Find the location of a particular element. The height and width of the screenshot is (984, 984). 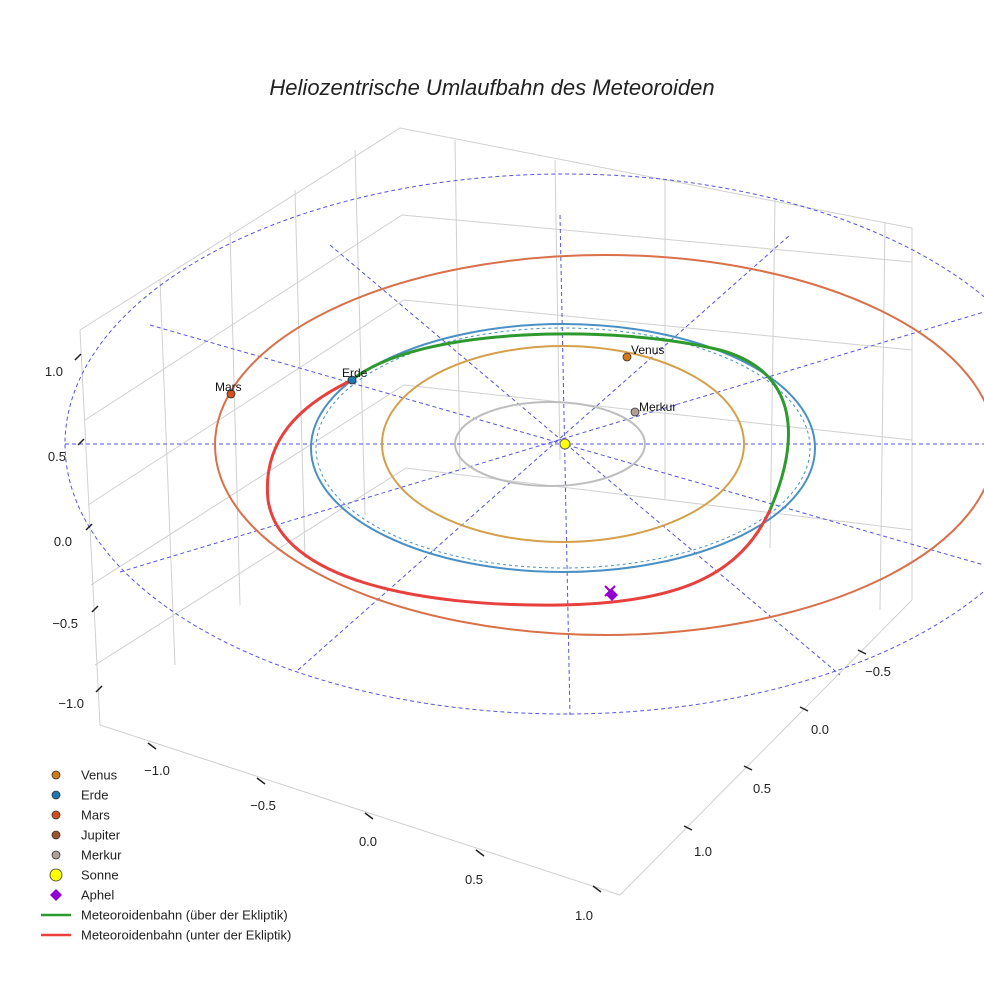

legend-label: Erde is located at coordinates (94, 795).